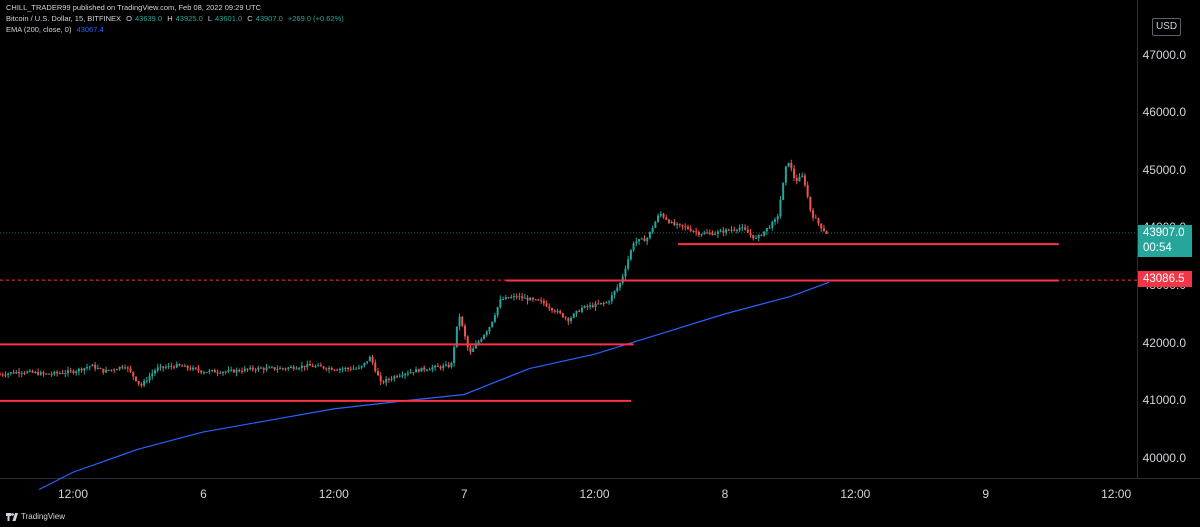 Image resolution: width=1200 pixels, height=527 pixels. What do you see at coordinates (250, 18) in the screenshot?
I see `close-label: C` at bounding box center [250, 18].